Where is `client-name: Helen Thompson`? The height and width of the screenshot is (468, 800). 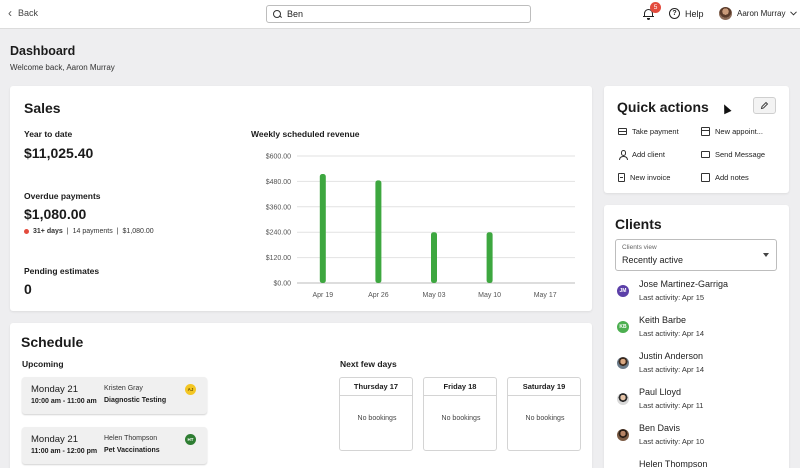
client-name: Helen Thompson is located at coordinates (673, 463).